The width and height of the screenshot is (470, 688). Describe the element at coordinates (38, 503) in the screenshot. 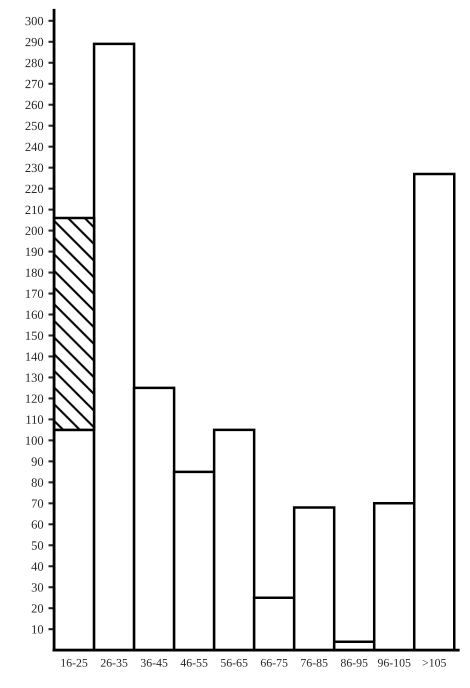

I see `y-tick-label: 70` at that location.